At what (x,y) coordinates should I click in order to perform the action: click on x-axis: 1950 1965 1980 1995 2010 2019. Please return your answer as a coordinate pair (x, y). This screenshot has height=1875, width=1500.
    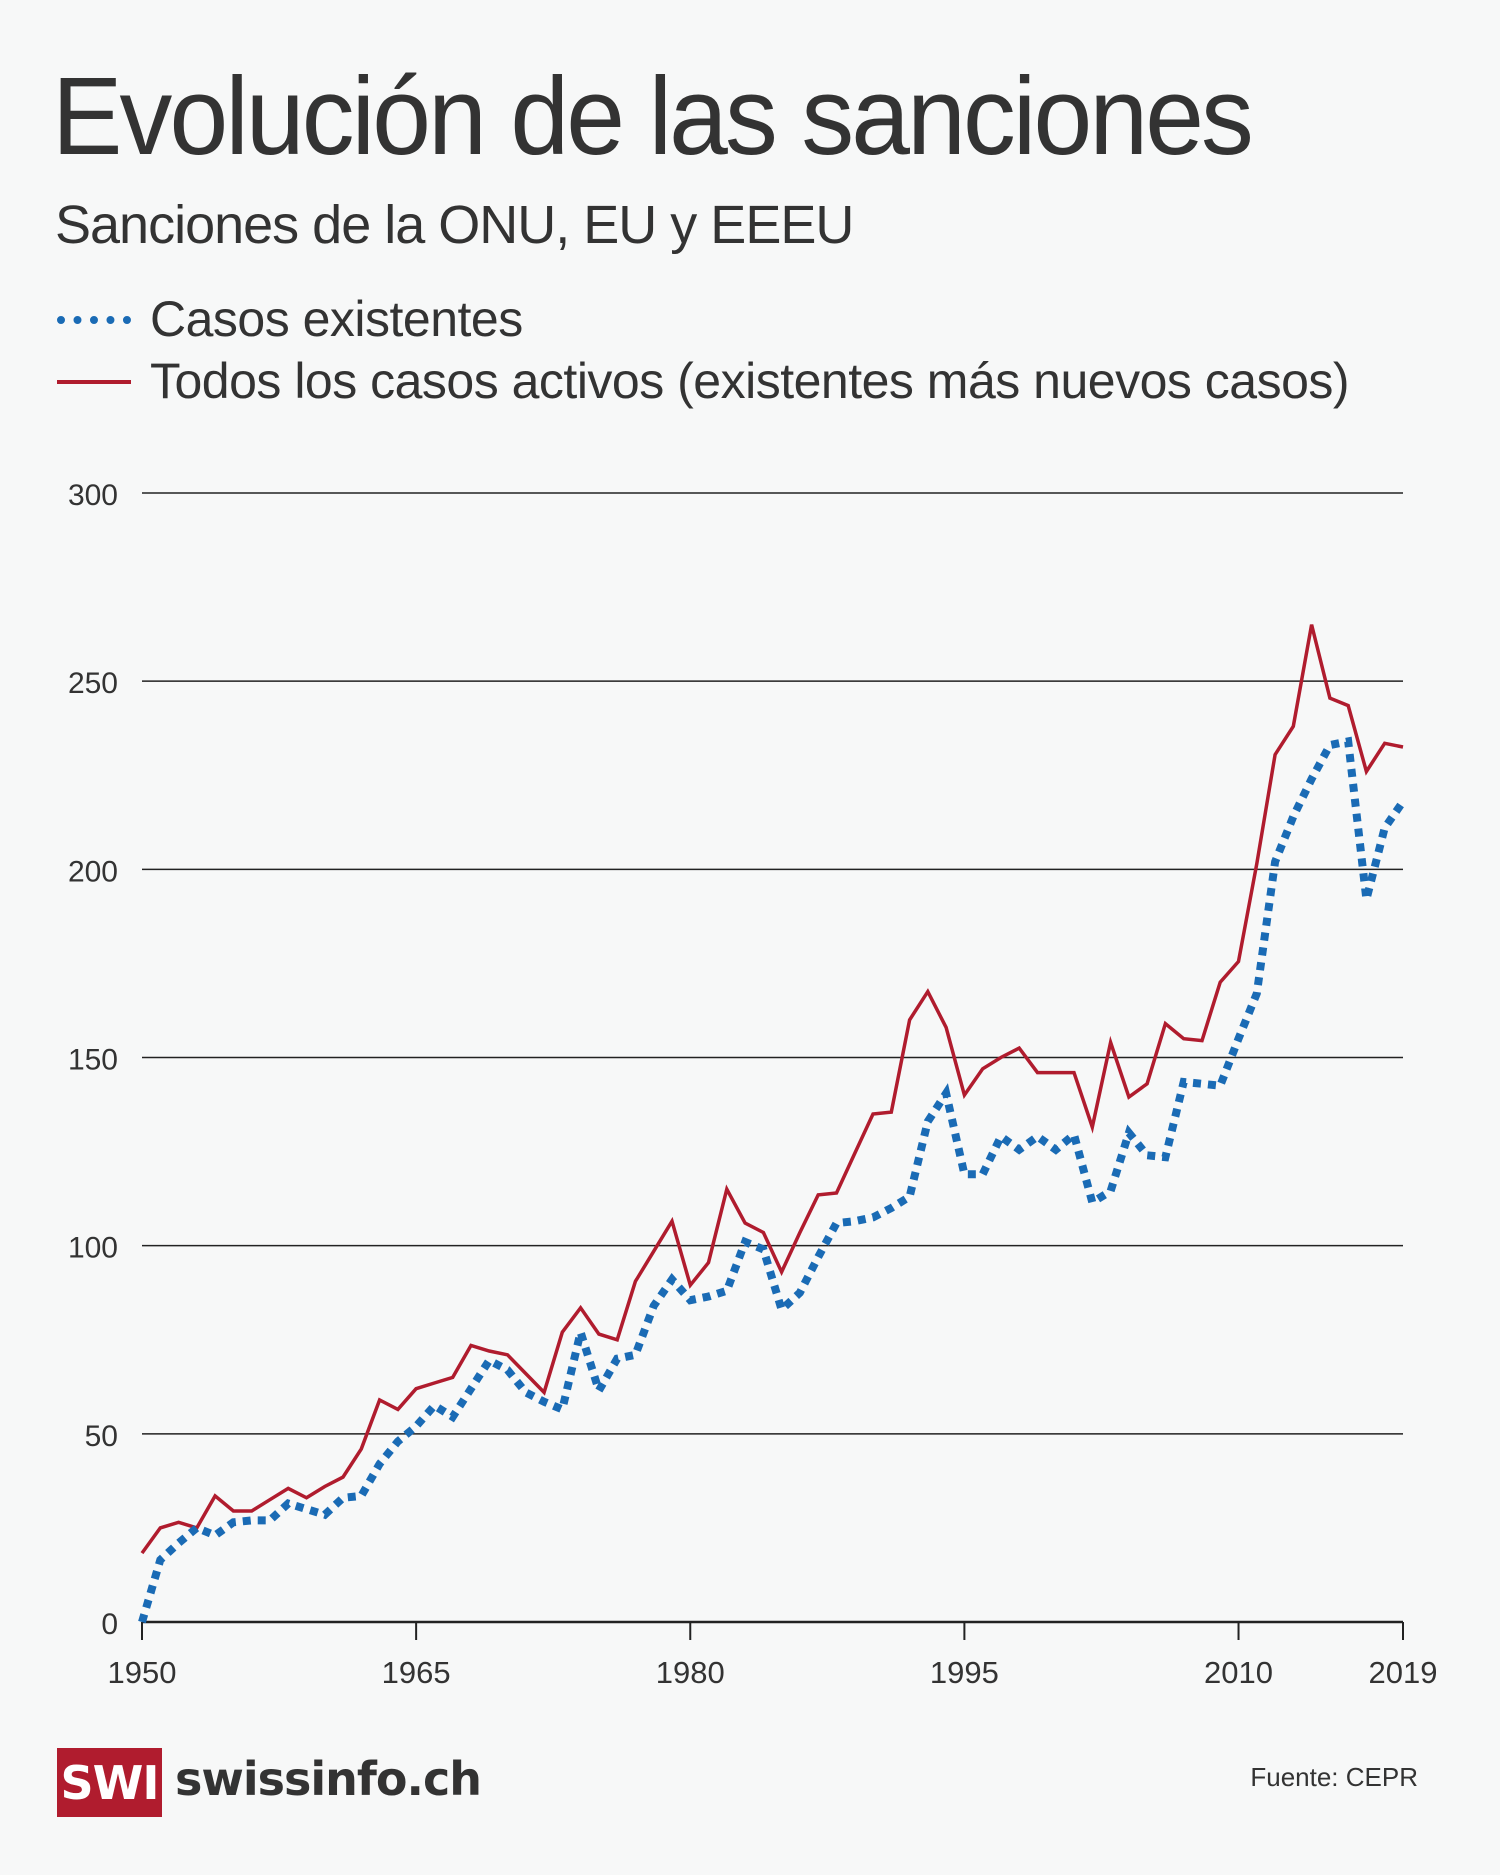
    Looking at the image, I should click on (773, 1656).